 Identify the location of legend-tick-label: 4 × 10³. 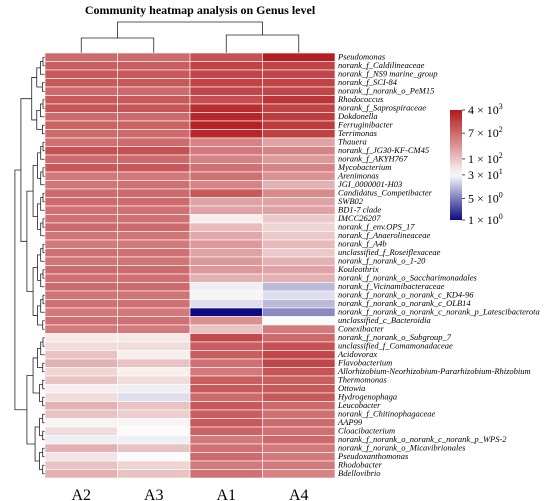
(485, 109).